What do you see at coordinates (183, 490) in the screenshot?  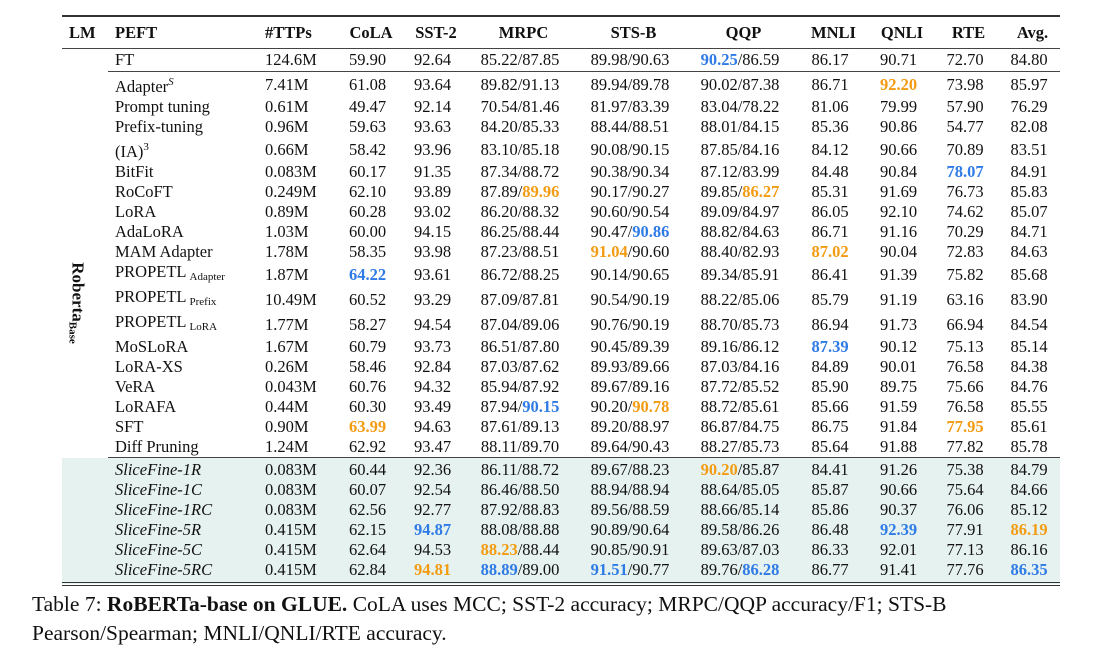 I see `method-name: SliceFine-1C` at bounding box center [183, 490].